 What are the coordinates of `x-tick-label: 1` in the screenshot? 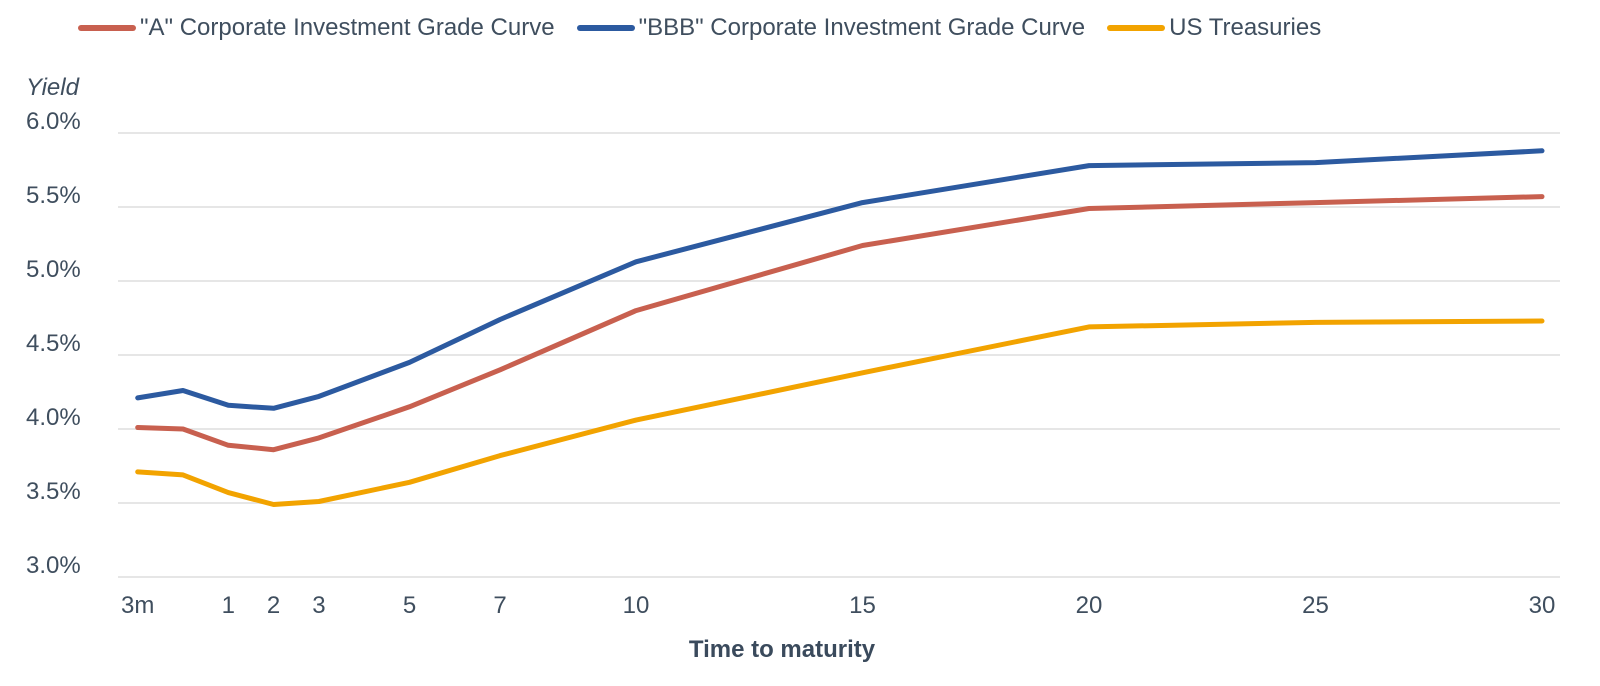 It's located at (228, 605).